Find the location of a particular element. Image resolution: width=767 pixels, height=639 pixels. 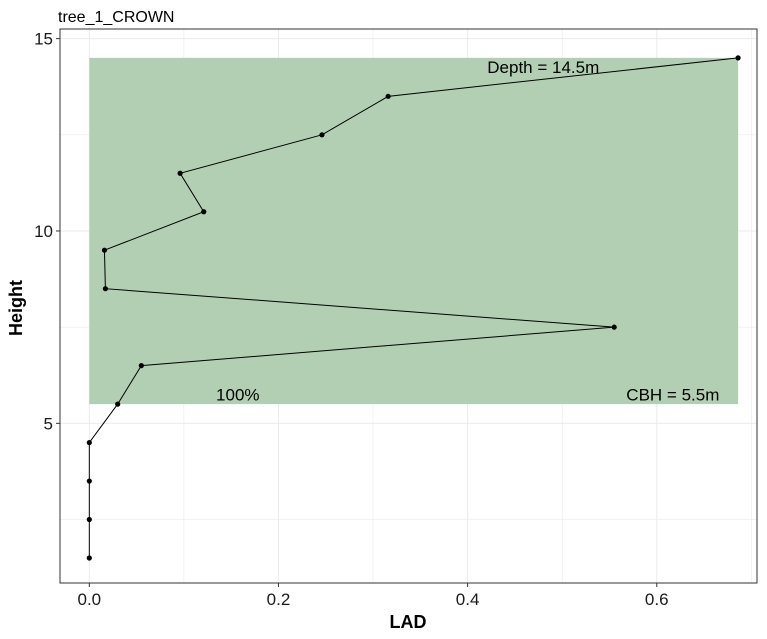

x-axis-title: LAD is located at coordinates (408, 622).